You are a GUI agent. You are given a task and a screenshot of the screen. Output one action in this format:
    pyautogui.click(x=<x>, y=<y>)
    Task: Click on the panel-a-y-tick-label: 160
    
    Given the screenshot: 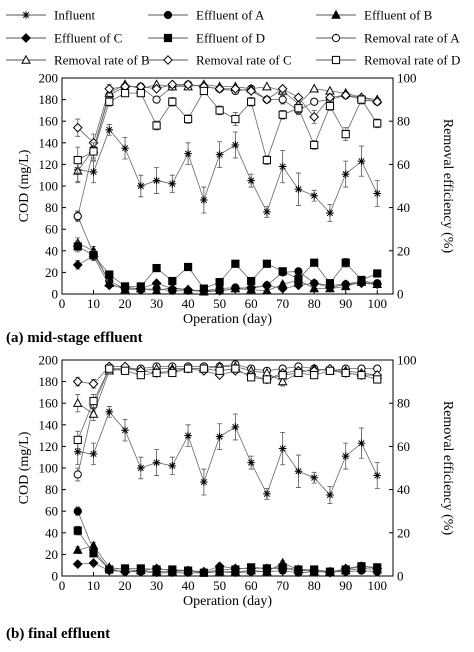 What is the action you would take?
    pyautogui.click(x=49, y=121)
    